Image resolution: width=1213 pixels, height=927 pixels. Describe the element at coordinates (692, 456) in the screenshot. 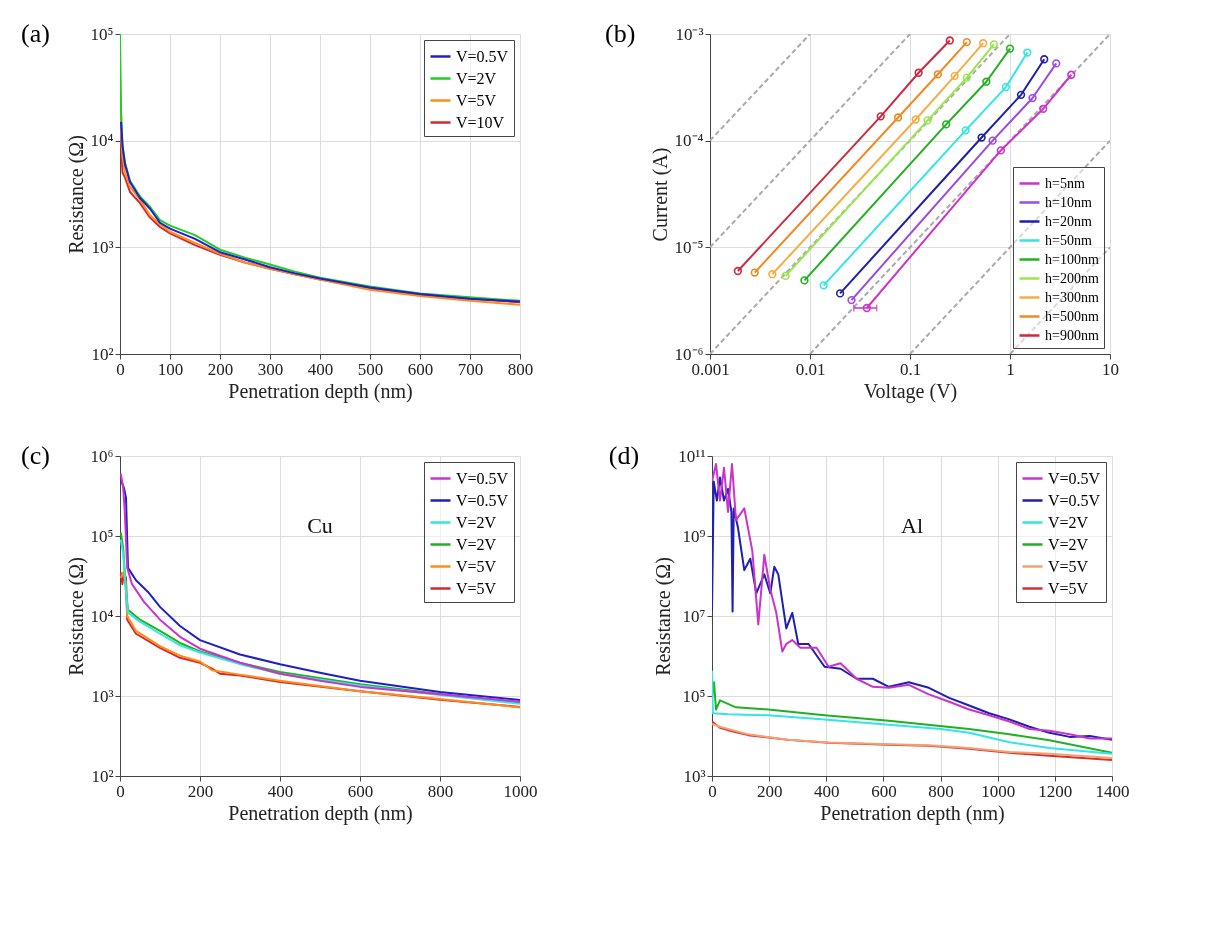

I see `y-tick-label: 10¹¹` at that location.